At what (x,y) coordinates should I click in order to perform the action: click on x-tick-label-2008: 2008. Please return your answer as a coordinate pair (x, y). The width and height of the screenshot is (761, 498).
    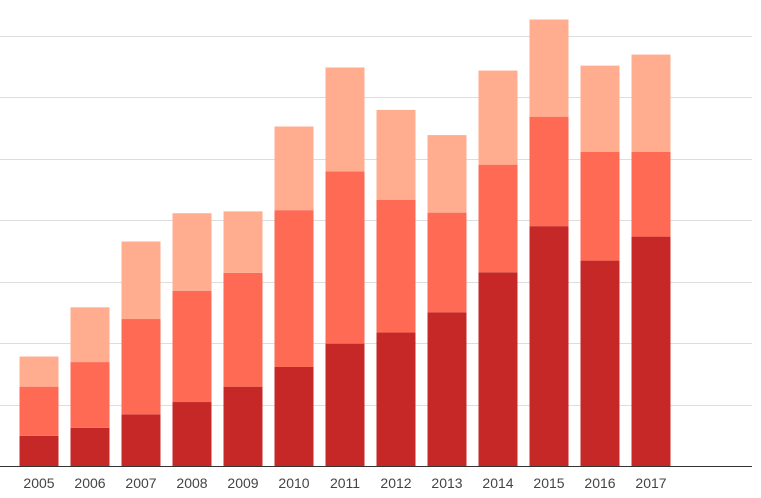
    Looking at the image, I should click on (191, 483).